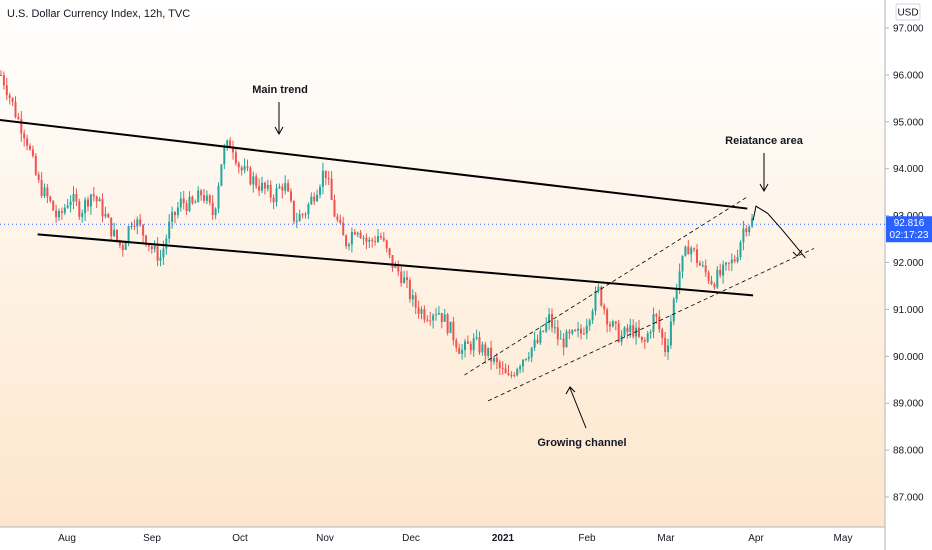 The height and width of the screenshot is (550, 932). What do you see at coordinates (908, 12) in the screenshot?
I see `currency-badge: USD` at bounding box center [908, 12].